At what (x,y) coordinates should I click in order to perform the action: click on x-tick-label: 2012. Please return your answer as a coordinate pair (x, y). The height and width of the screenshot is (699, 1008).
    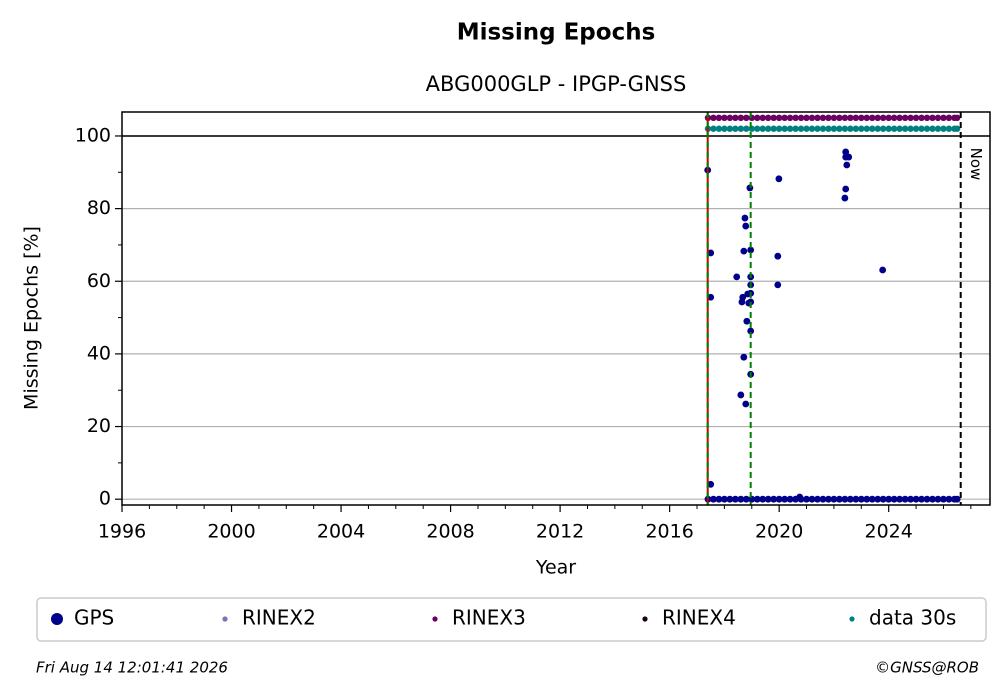
    Looking at the image, I should click on (560, 532).